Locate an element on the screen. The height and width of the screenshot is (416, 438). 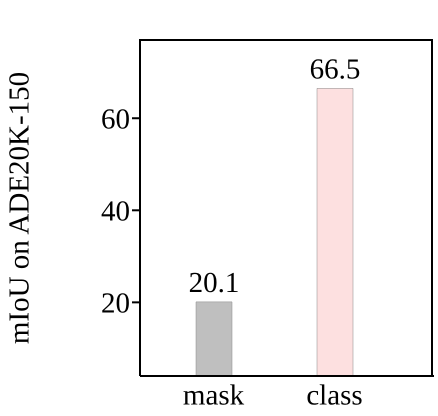
x-tick-label: class is located at coordinates (334, 396).